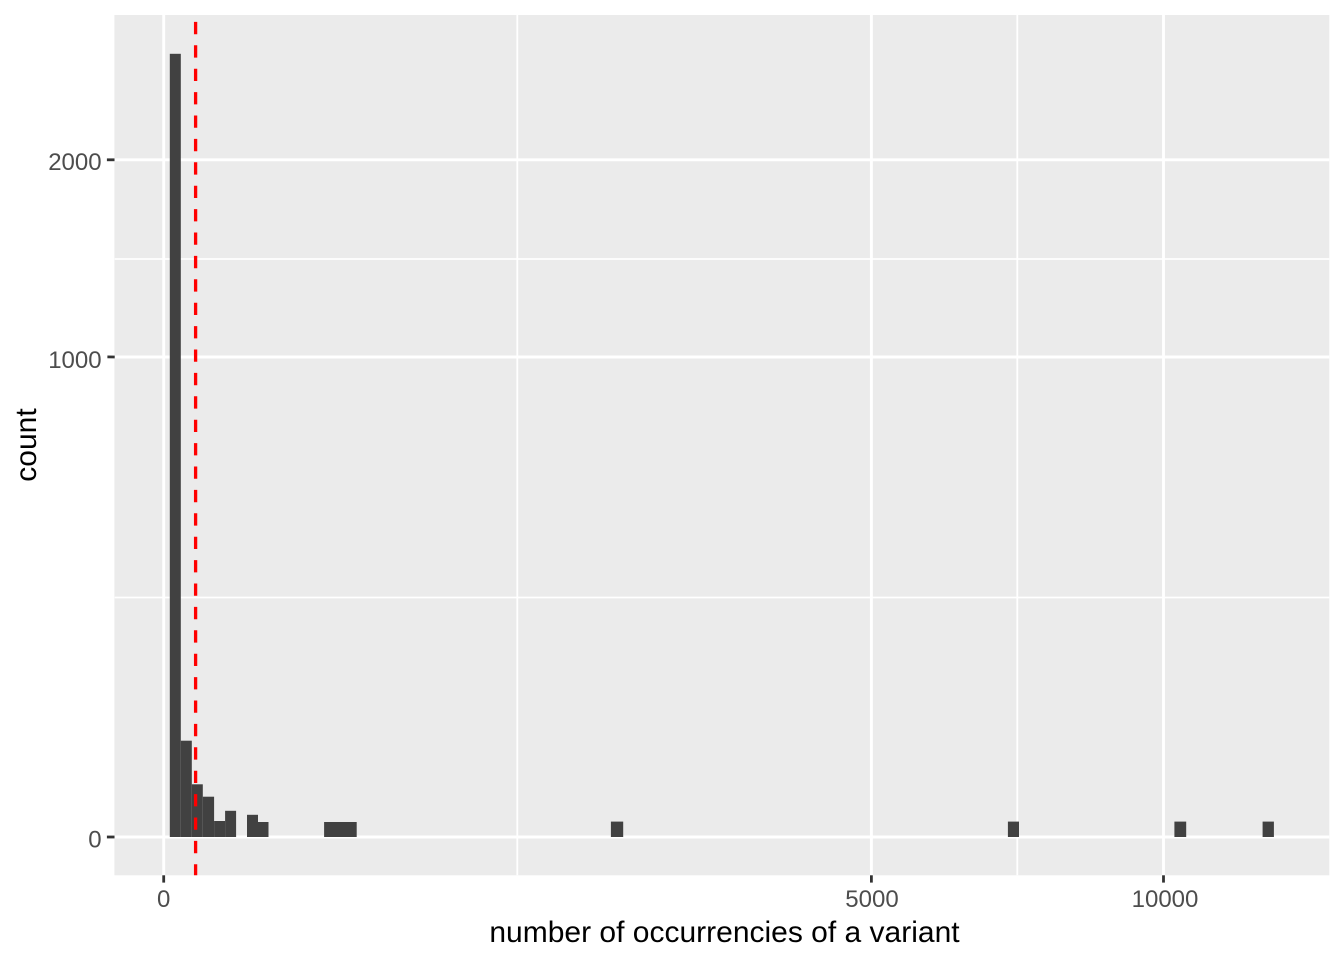  I want to click on svg-text:number of occurrencies of a va: number of occurrencies of a variant, so click(724, 932).